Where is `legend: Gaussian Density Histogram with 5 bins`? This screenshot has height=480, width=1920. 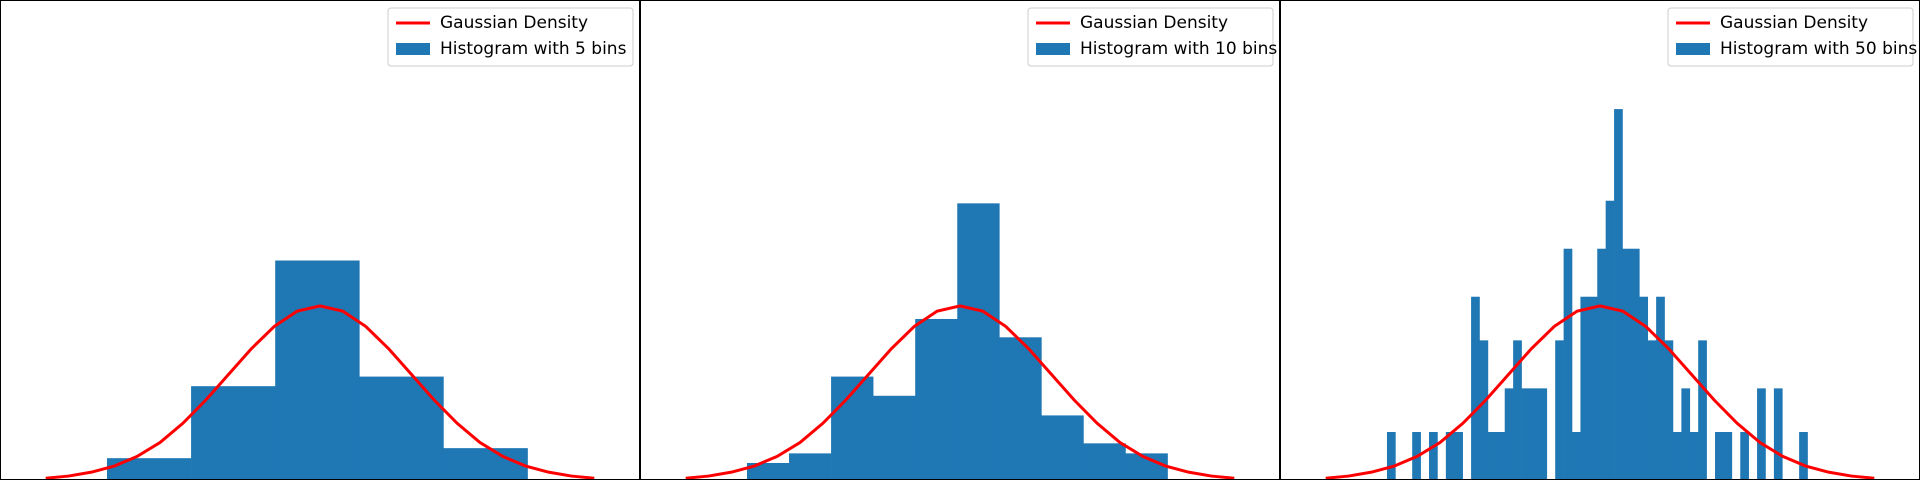 legend: Gaussian Density Histogram with 5 bins is located at coordinates (510, 37).